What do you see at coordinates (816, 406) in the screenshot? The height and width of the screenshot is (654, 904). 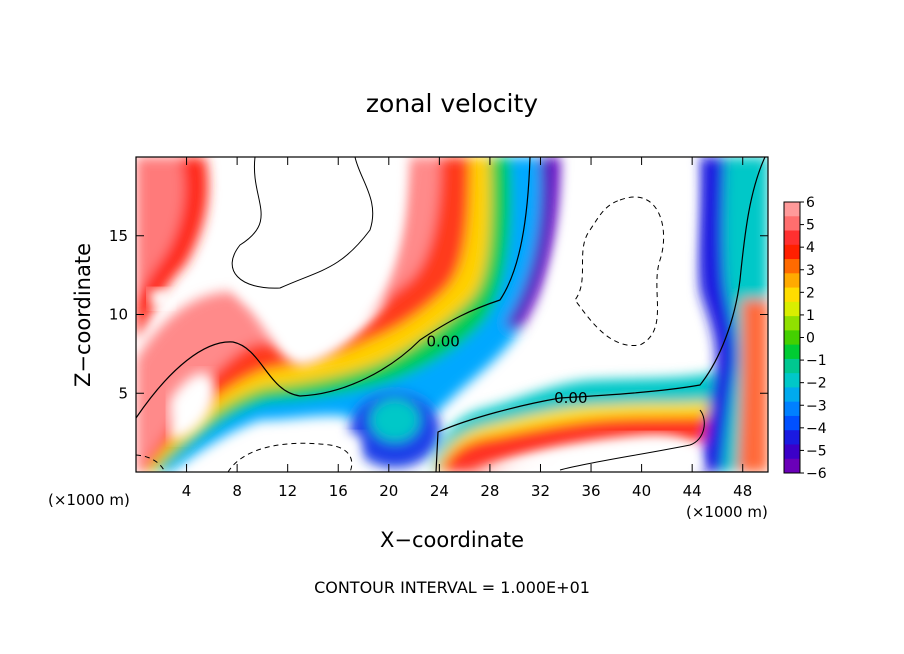 I see `colorbar-label: −3` at bounding box center [816, 406].